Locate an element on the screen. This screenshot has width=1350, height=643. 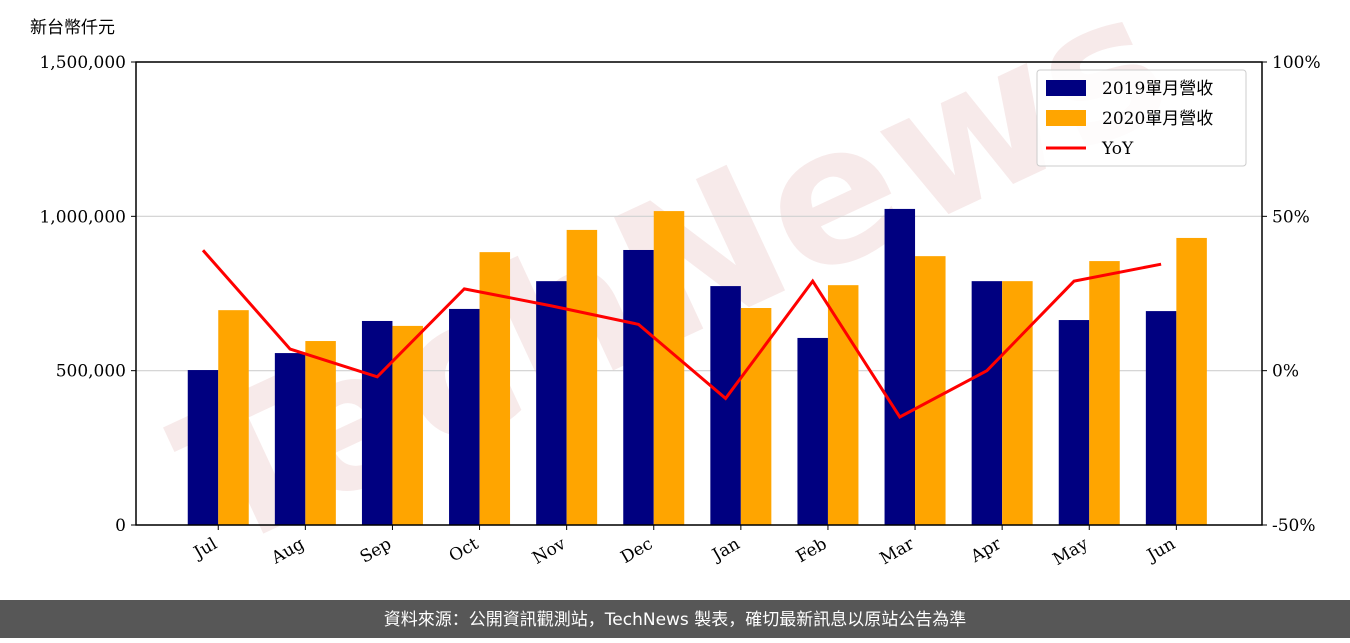
legend-label: 2020單月營收 is located at coordinates (1157, 119).